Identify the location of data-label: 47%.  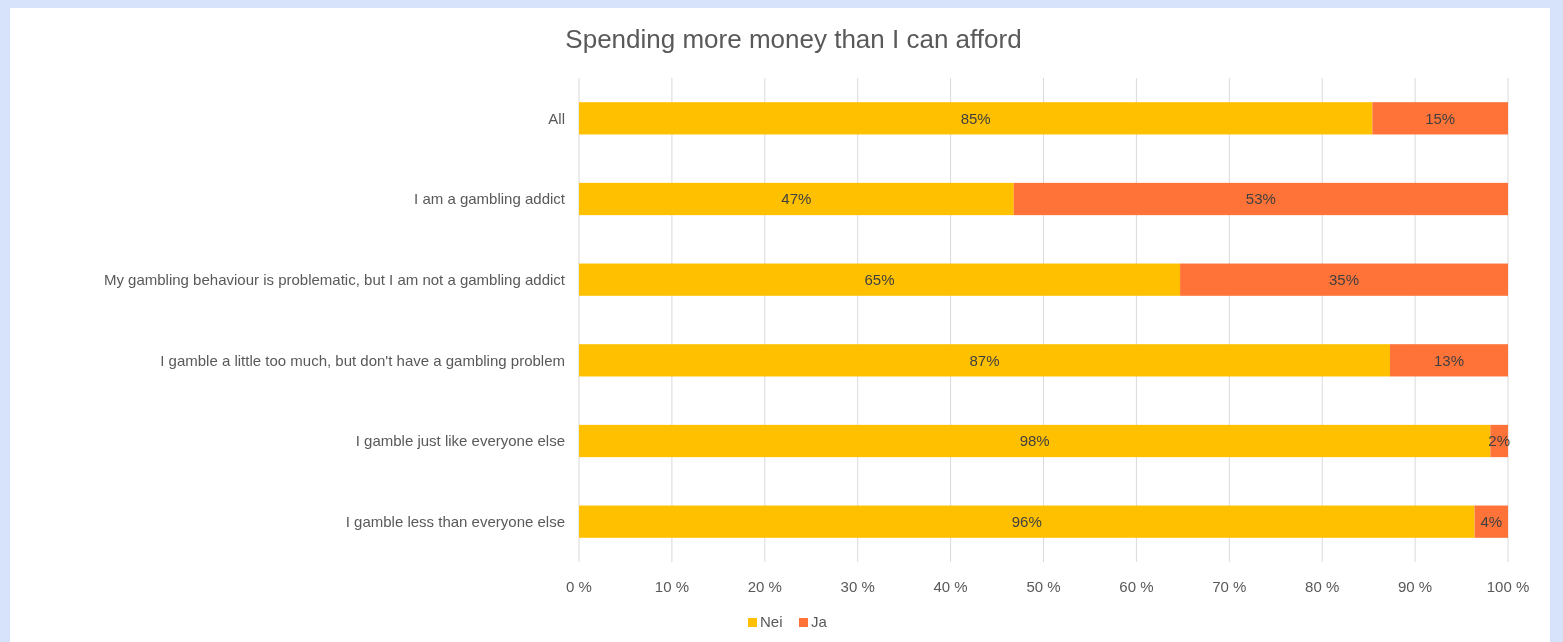
(796, 199).